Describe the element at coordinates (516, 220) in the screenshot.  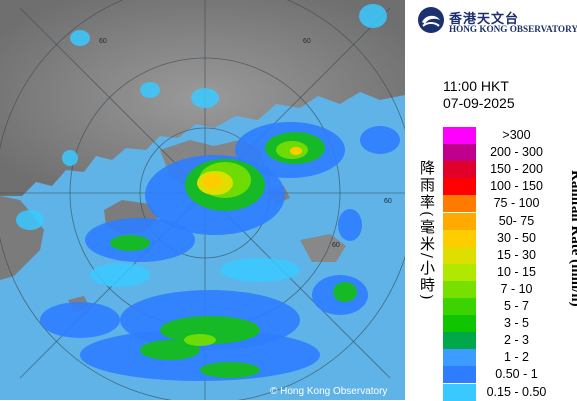
I see `legend-range-label: 50- 75` at that location.